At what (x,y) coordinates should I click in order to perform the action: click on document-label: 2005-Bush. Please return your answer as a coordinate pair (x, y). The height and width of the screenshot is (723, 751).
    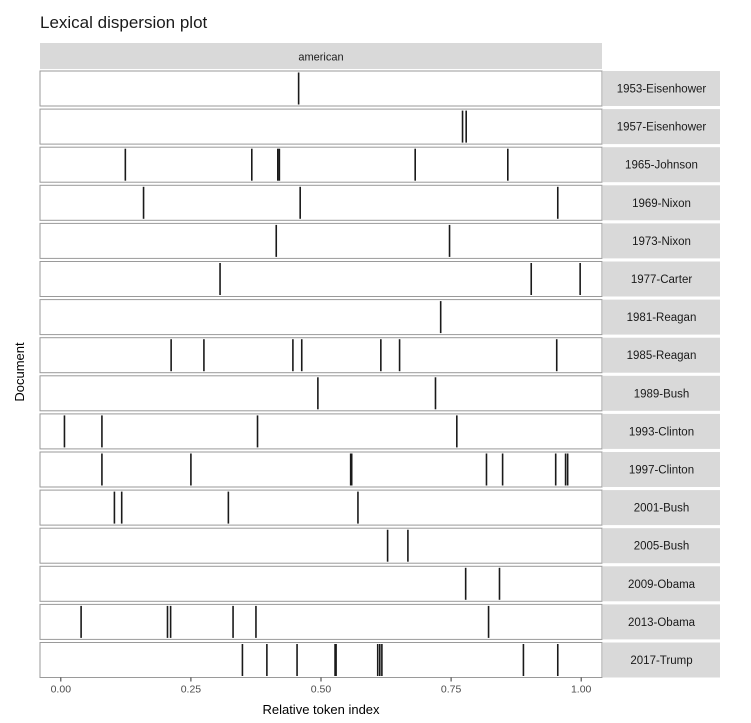
    Looking at the image, I should click on (662, 547).